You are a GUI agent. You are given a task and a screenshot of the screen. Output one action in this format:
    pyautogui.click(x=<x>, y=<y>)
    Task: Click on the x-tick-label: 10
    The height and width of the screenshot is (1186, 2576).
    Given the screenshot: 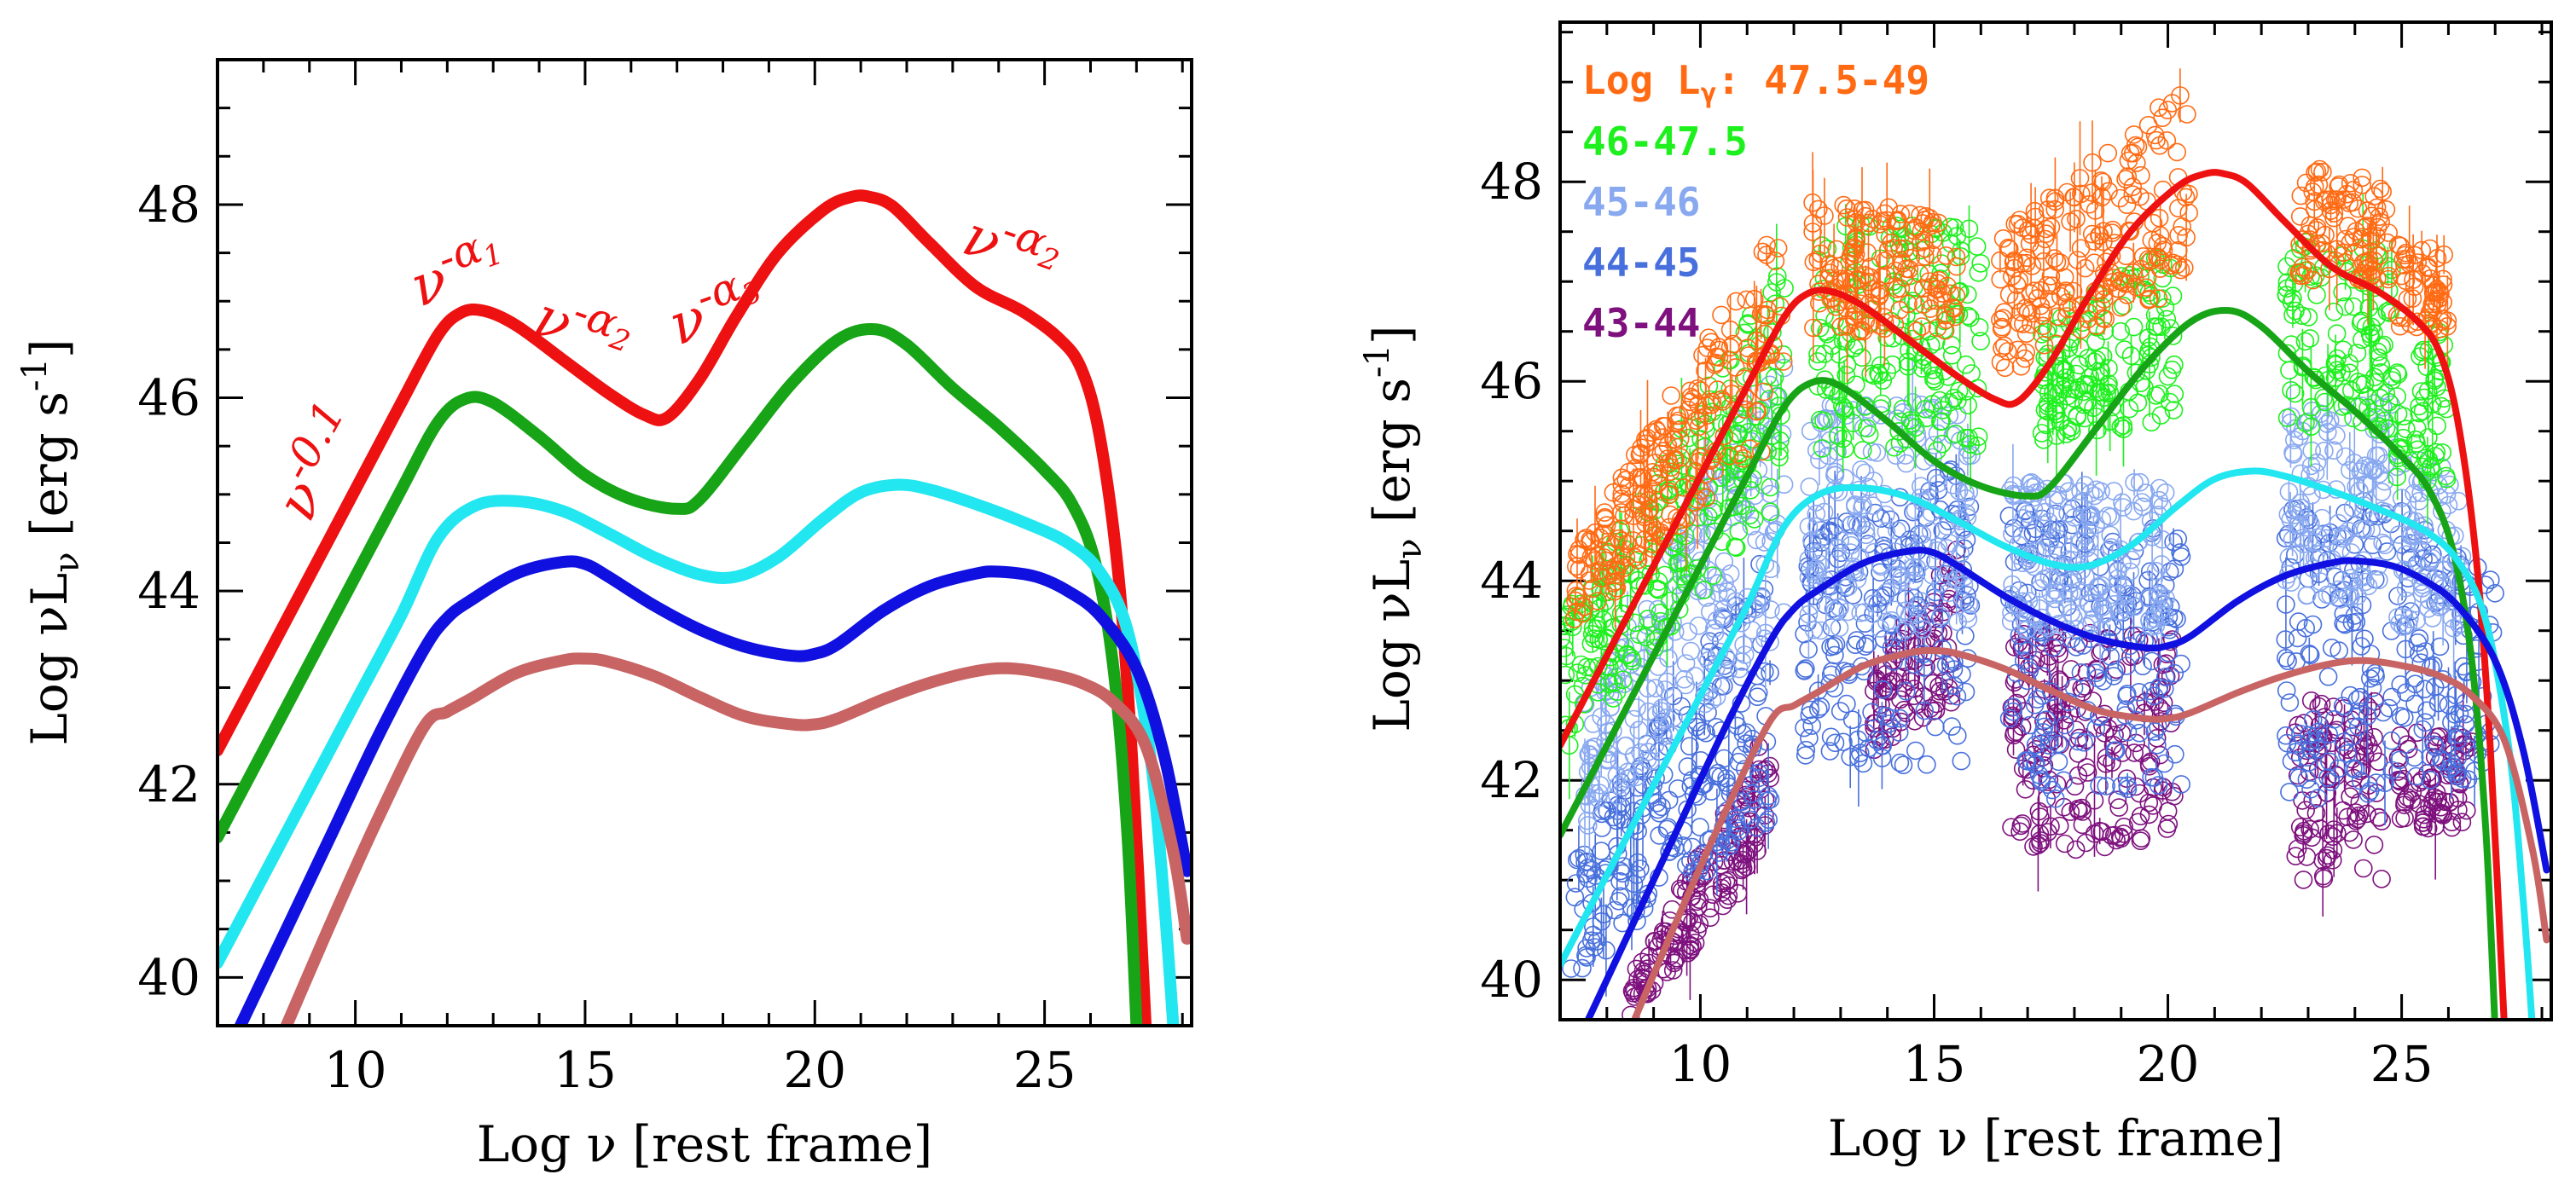 What is the action you would take?
    pyautogui.click(x=355, y=1070)
    